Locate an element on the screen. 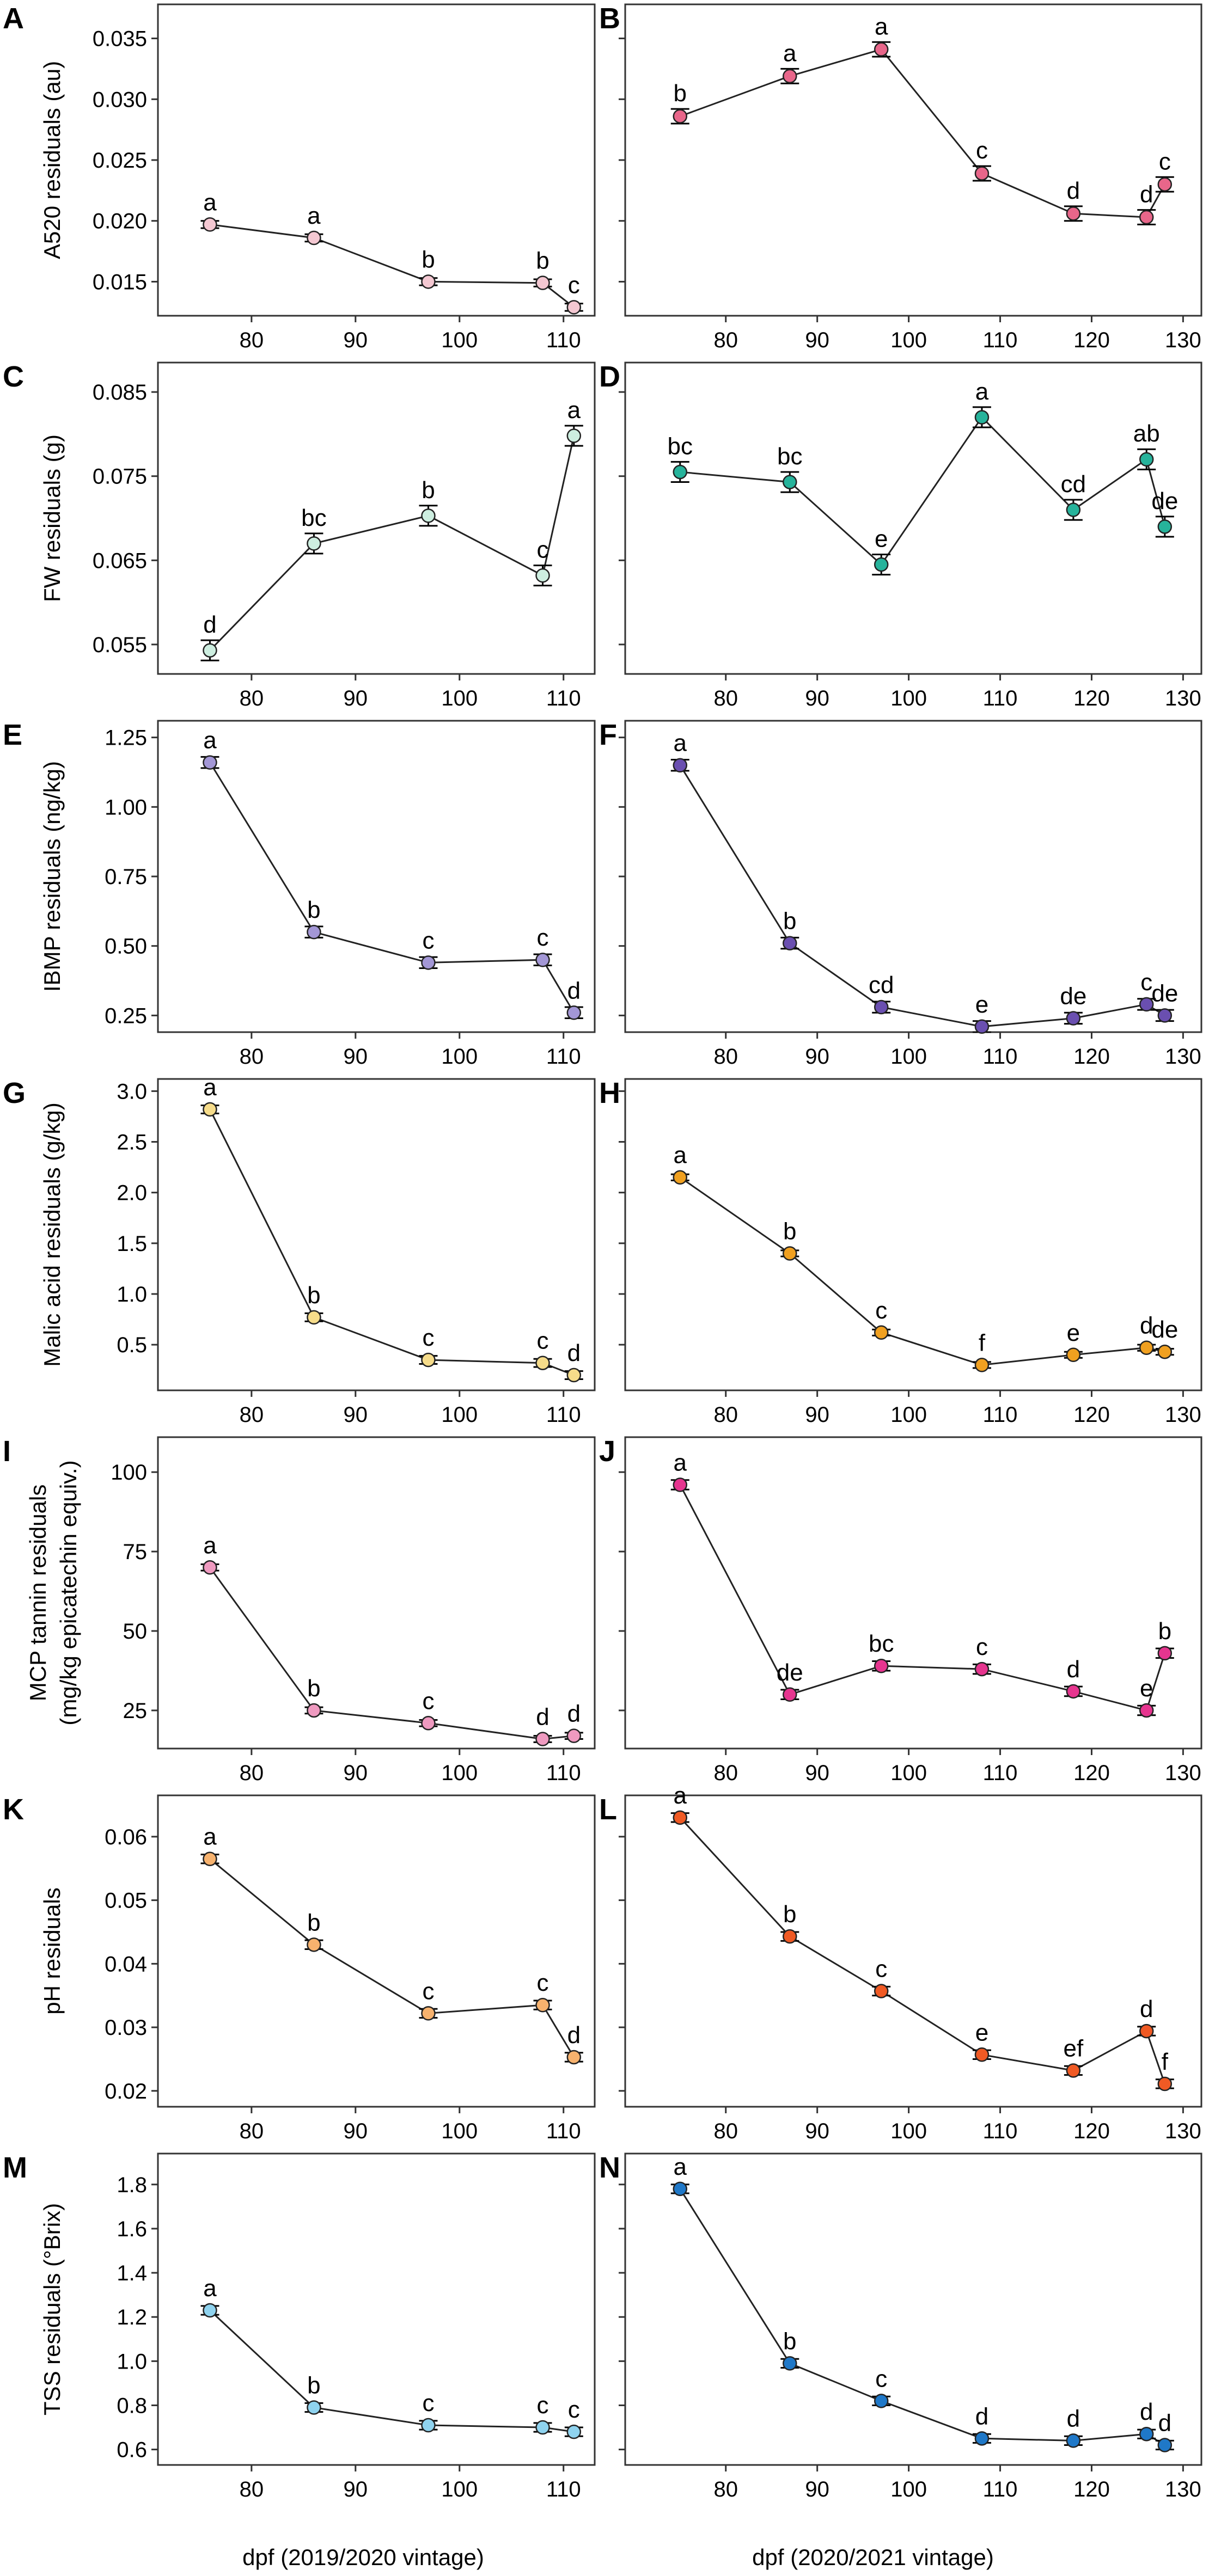  y-tick-label: 0.06 is located at coordinates (126, 1837).